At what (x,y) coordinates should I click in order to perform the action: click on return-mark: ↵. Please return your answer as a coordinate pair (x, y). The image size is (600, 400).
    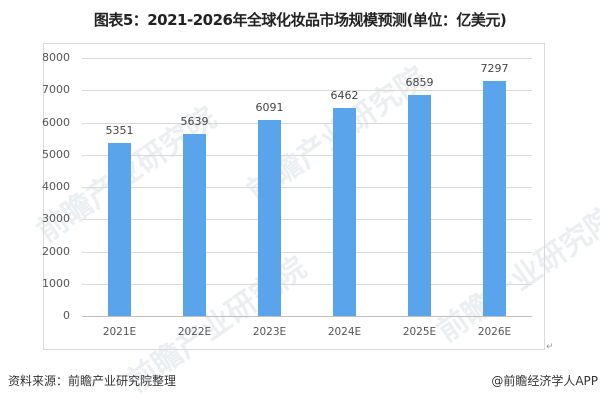
    Looking at the image, I should click on (550, 347).